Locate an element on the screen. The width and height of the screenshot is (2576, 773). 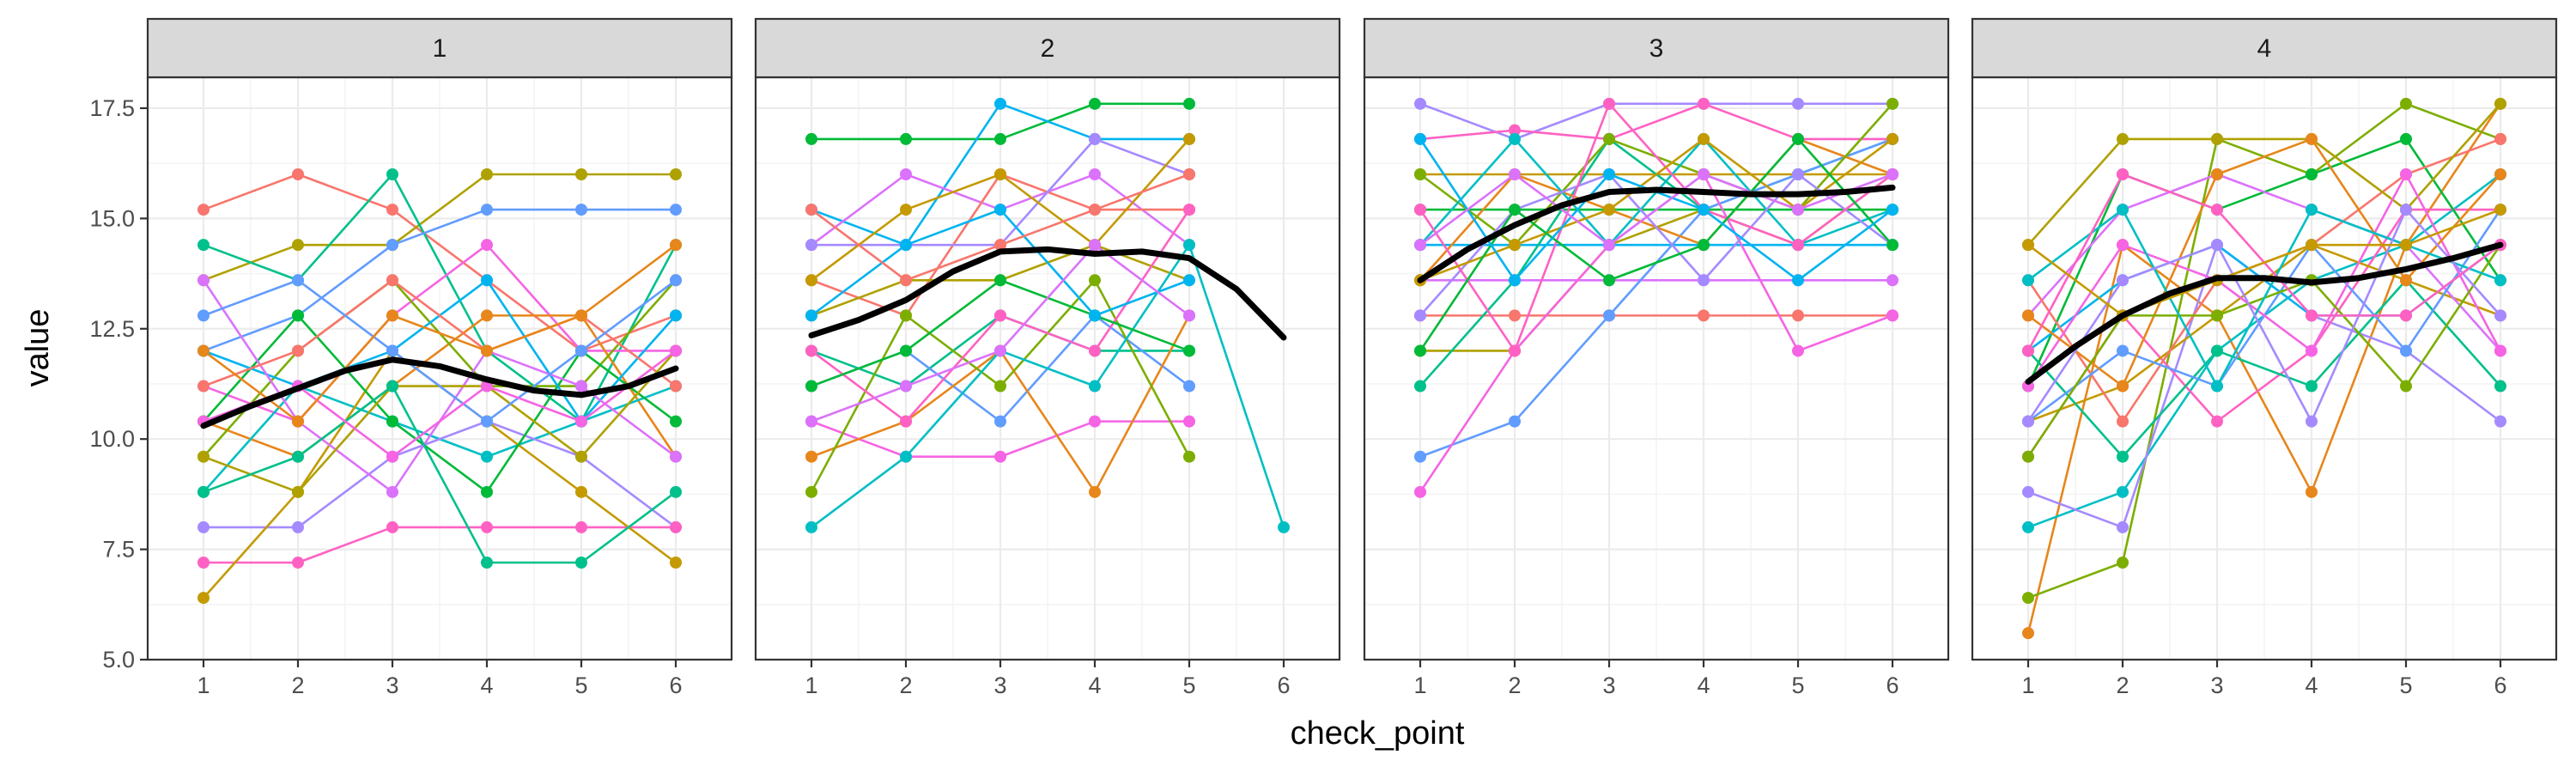
x-tick-label: 2 is located at coordinates (906, 685).